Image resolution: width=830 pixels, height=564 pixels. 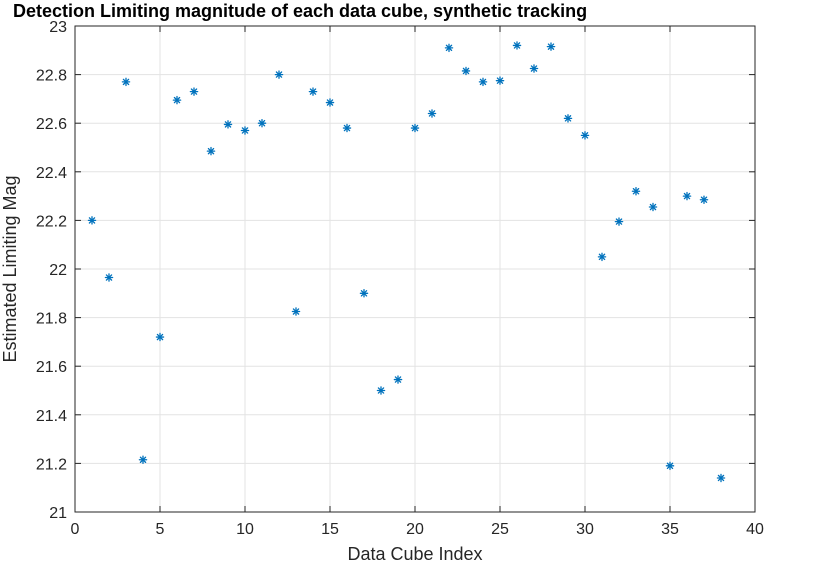 I want to click on x-tick-label: 10, so click(x=245, y=529).